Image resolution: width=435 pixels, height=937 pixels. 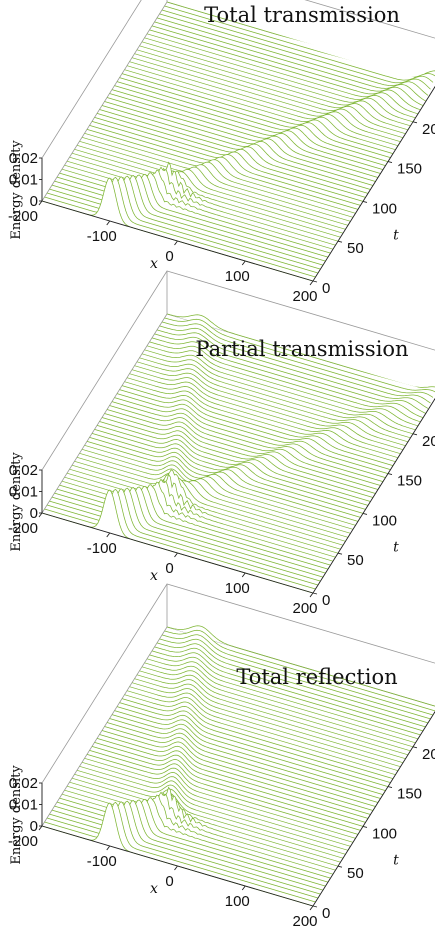 I want to click on series-trace-t155, so click(x=255, y=117).